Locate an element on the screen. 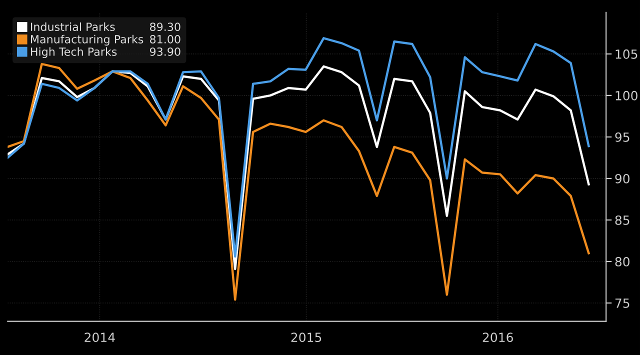  y-tick-label: 85 is located at coordinates (622, 220).